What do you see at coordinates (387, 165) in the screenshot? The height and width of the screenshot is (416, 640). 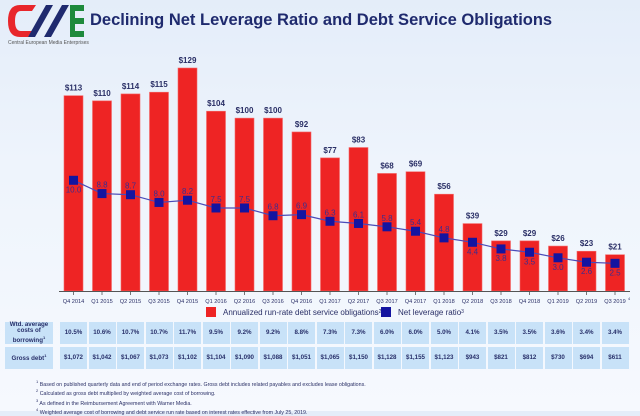 I see `bar-value-label: $68` at bounding box center [387, 165].